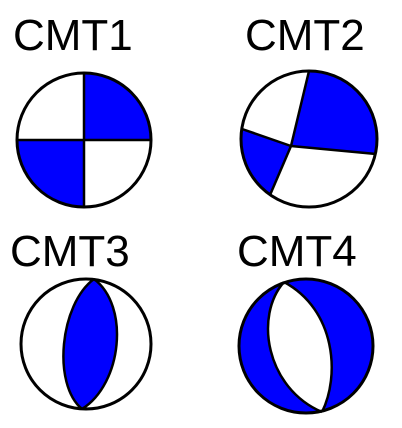  I want to click on cmt2-beachball, so click(309, 139).